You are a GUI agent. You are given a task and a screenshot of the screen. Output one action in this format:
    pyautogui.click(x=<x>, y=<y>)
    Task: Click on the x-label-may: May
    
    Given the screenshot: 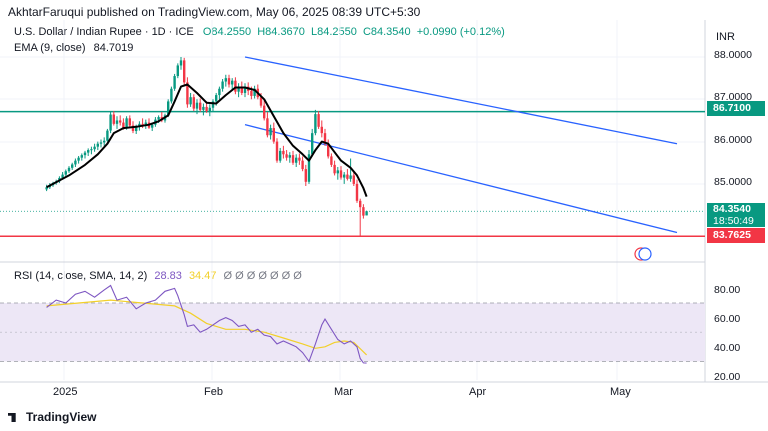 What is the action you would take?
    pyautogui.click(x=620, y=392)
    